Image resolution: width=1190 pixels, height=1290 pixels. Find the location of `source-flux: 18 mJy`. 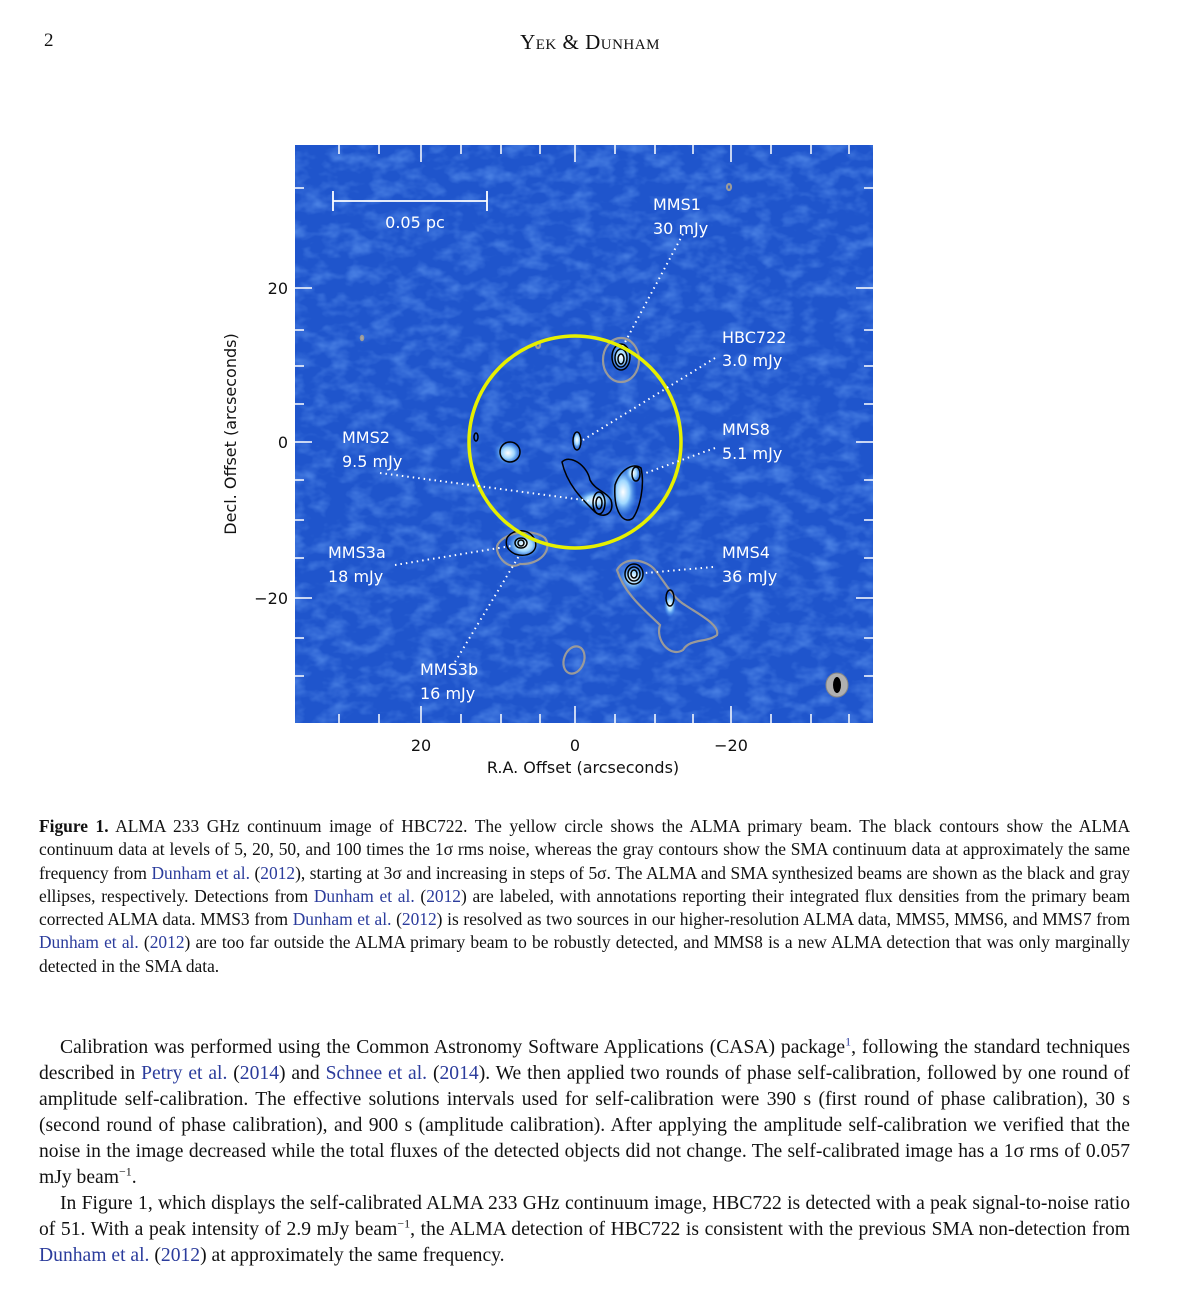

source-flux: 18 mJy is located at coordinates (355, 576).